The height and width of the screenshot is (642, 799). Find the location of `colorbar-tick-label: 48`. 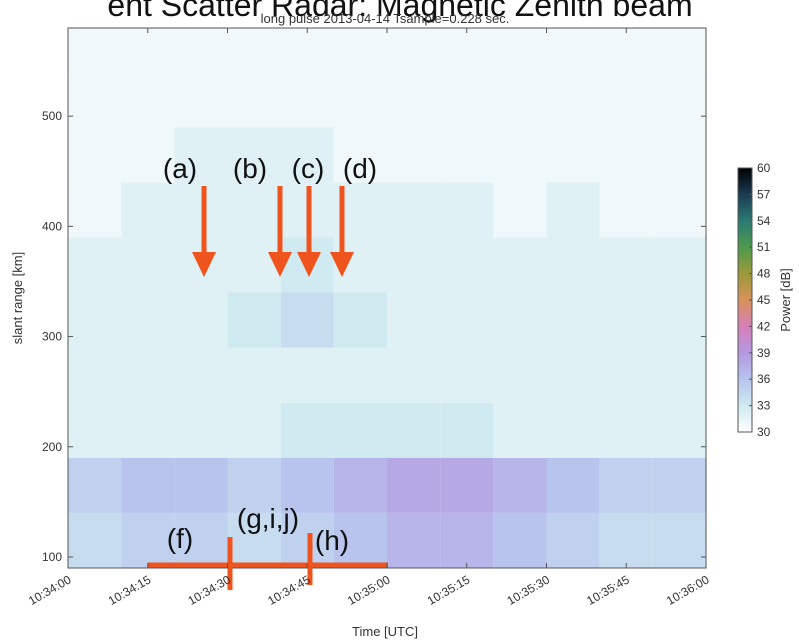

colorbar-tick-label: 48 is located at coordinates (764, 274).